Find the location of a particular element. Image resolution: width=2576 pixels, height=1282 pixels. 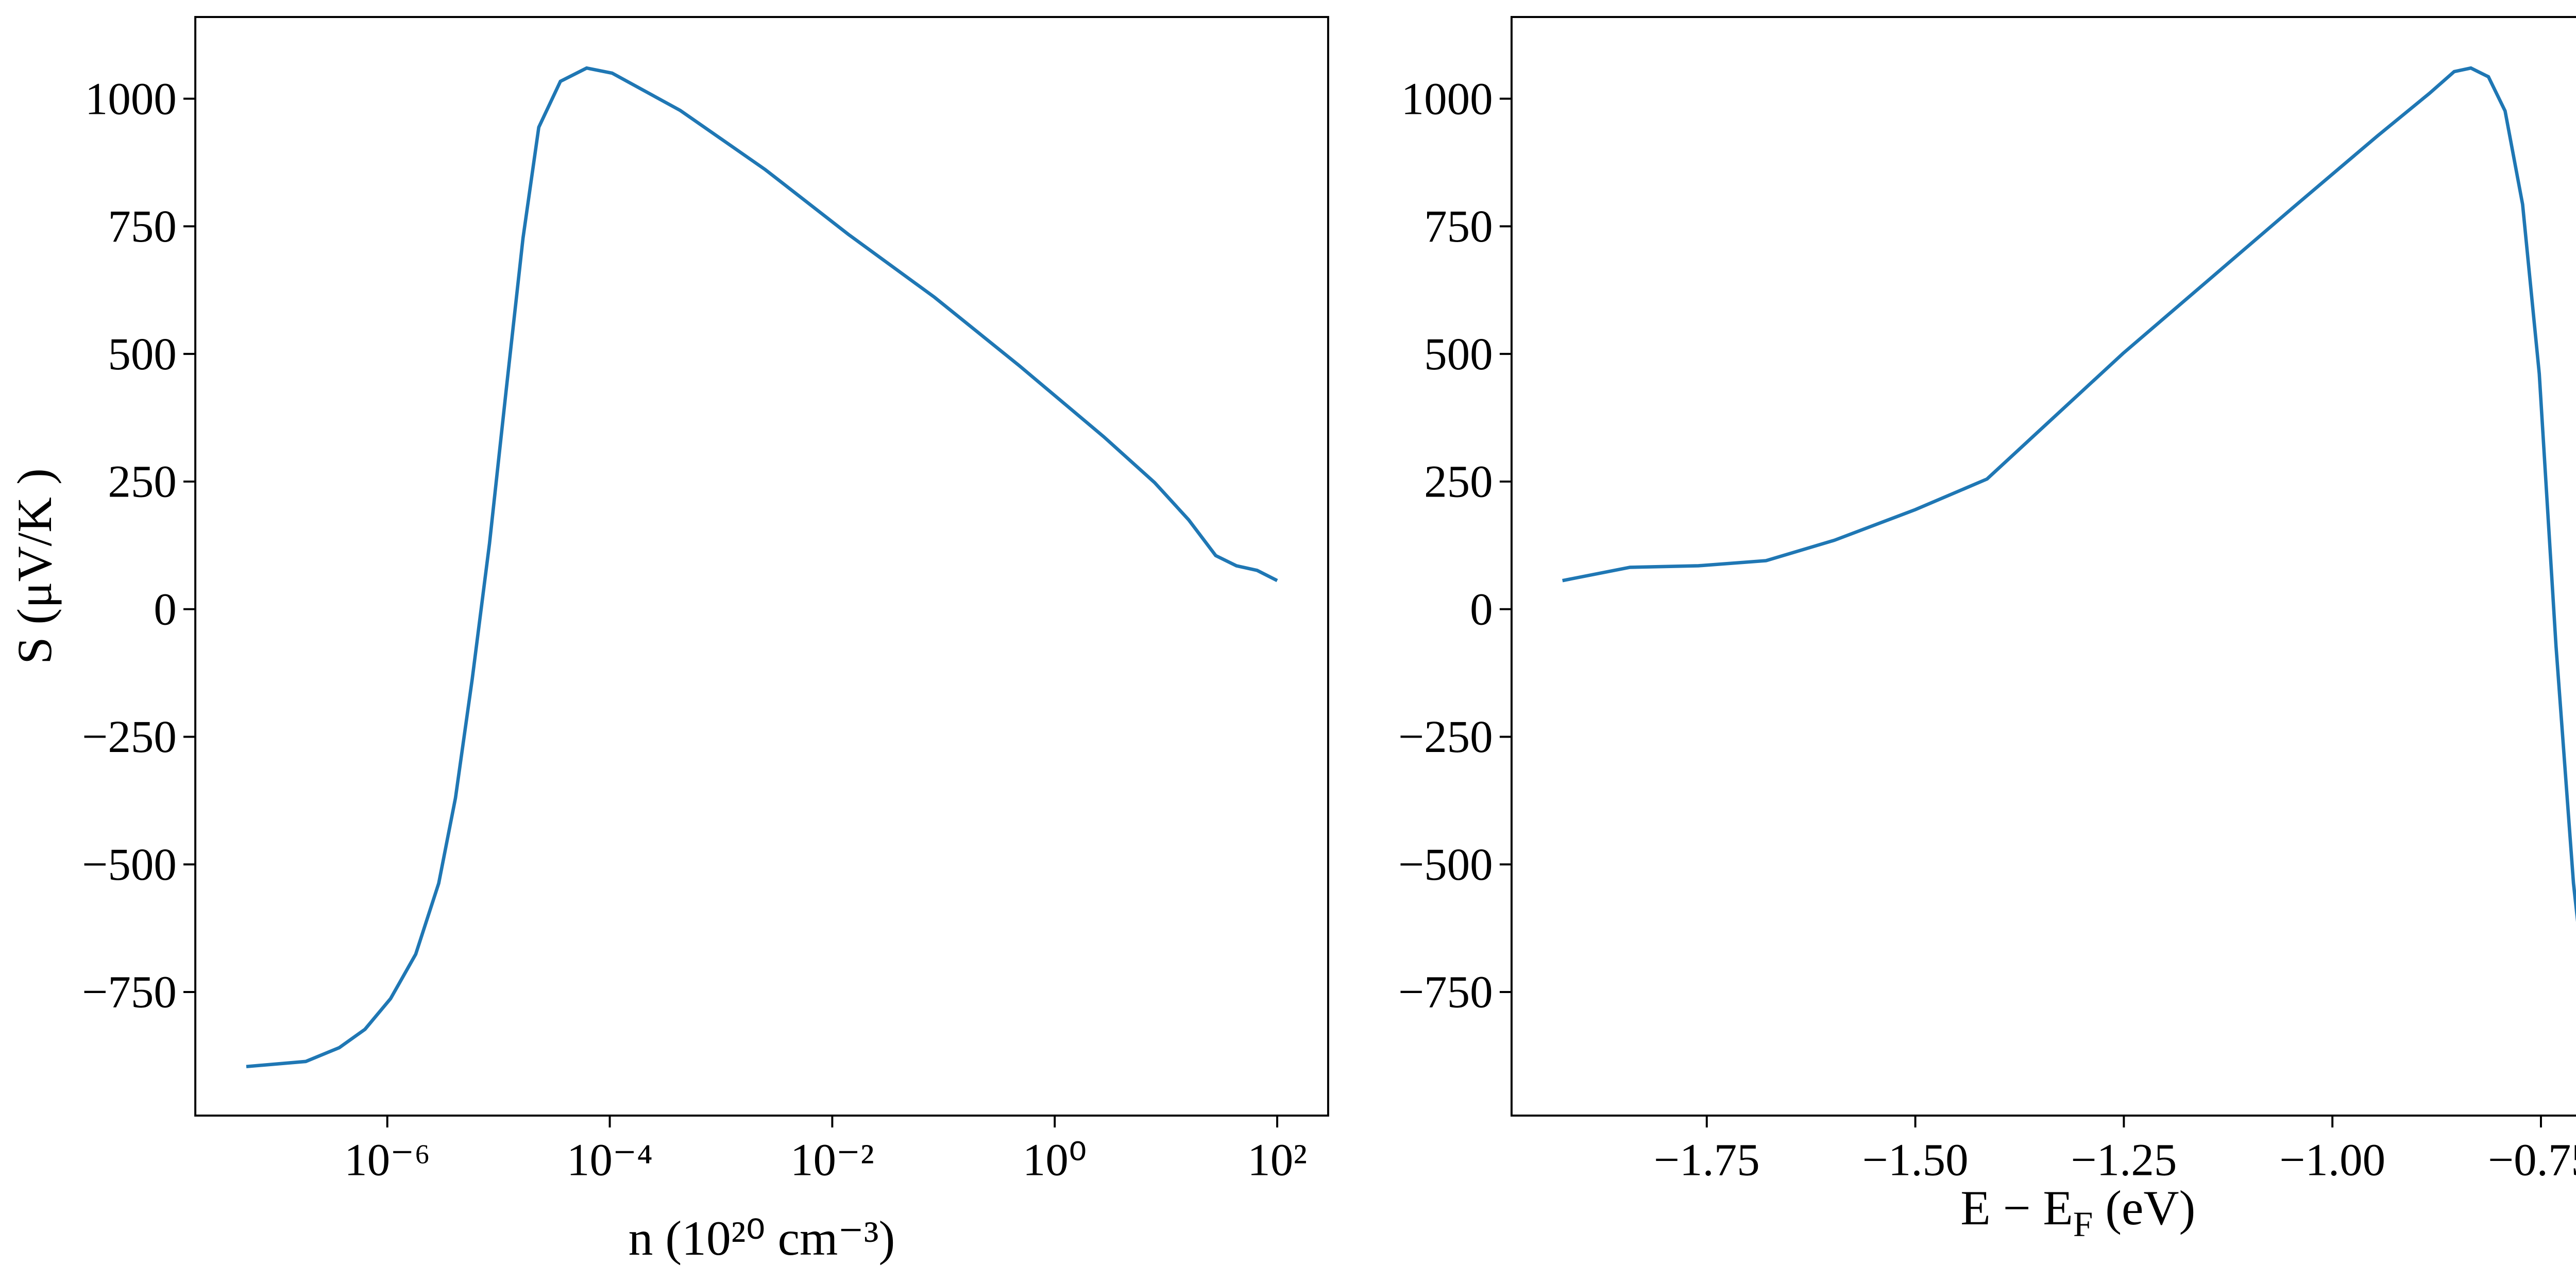

x-tick-label: 10² is located at coordinates (1277, 1160).